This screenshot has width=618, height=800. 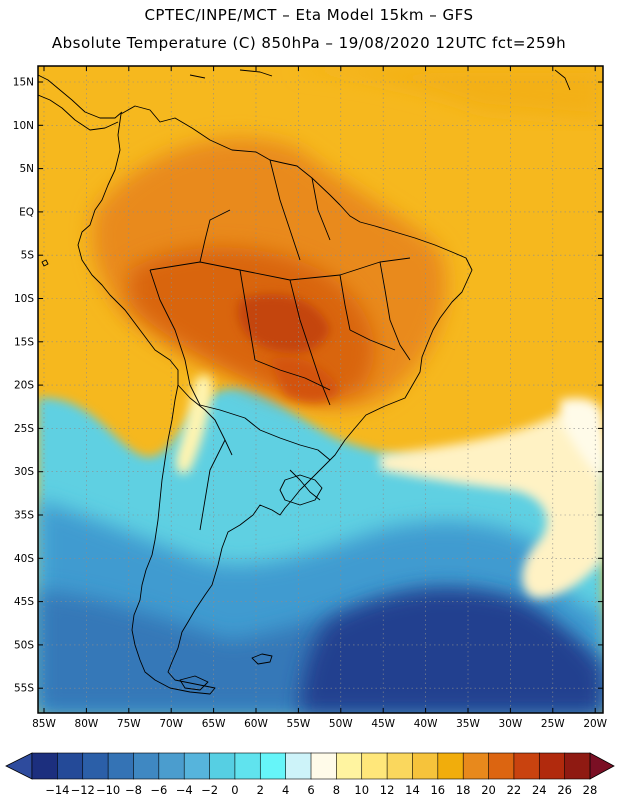 I want to click on lat-label: 5S, so click(x=28, y=256).